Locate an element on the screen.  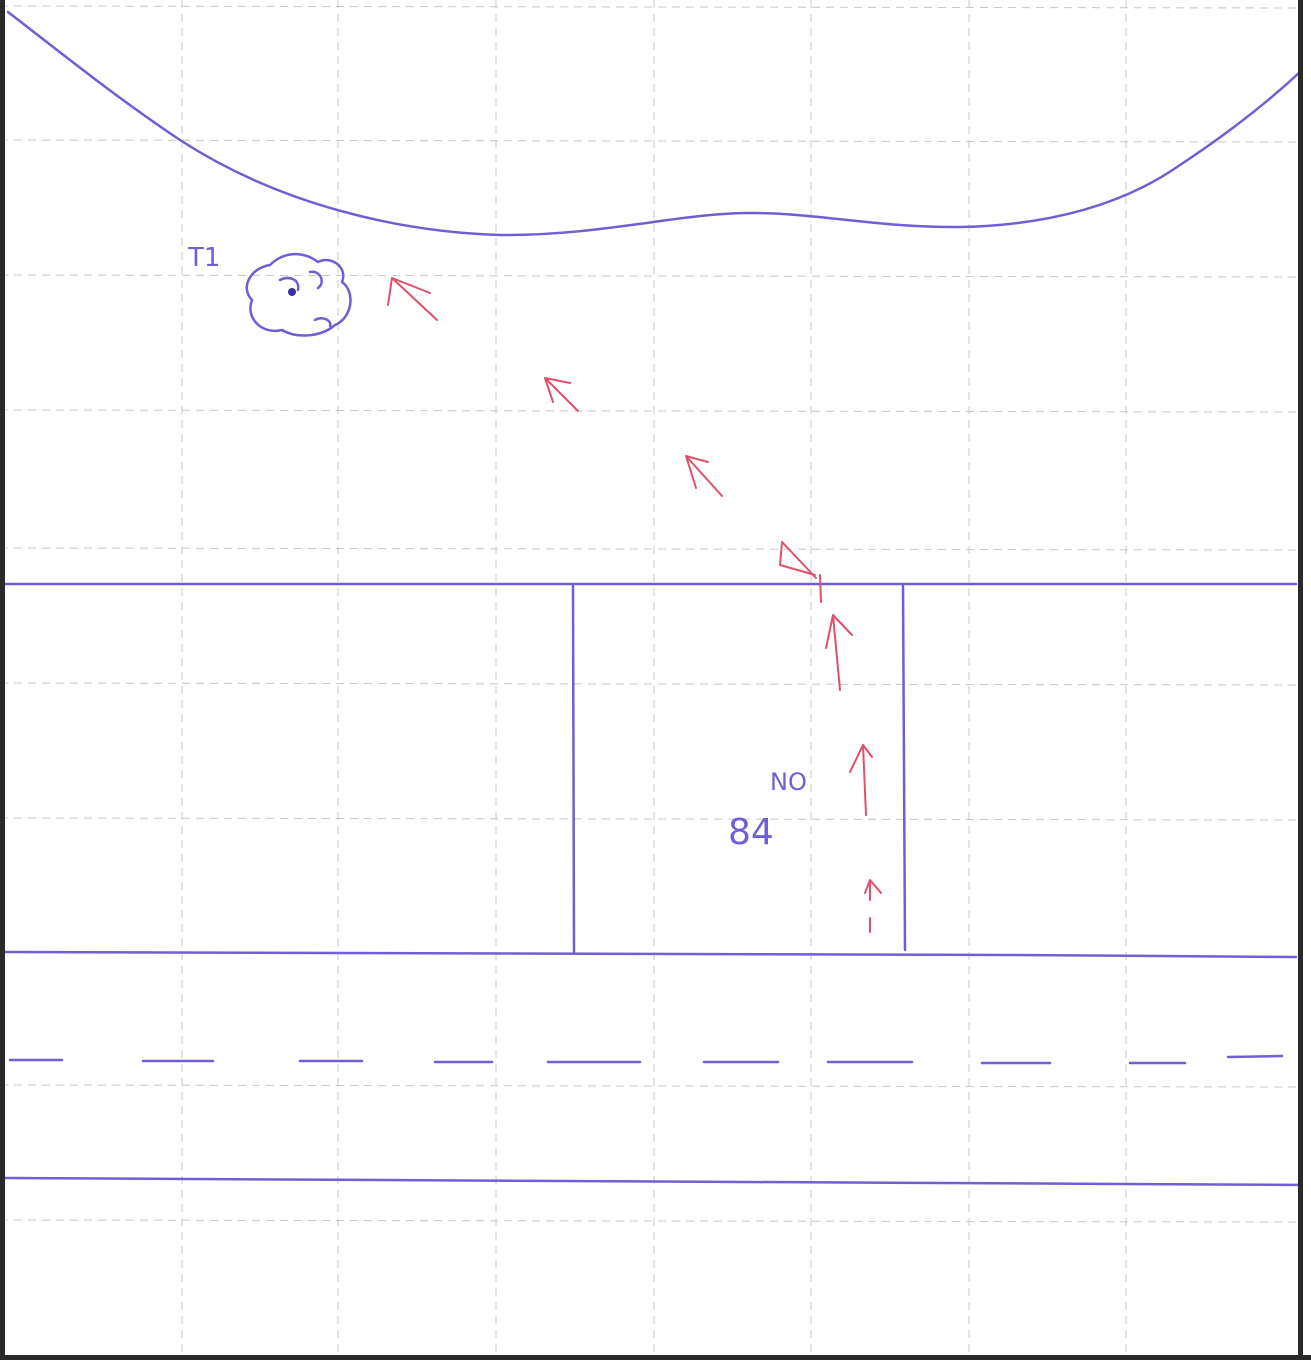
crossing-right is located at coordinates (904, 768).